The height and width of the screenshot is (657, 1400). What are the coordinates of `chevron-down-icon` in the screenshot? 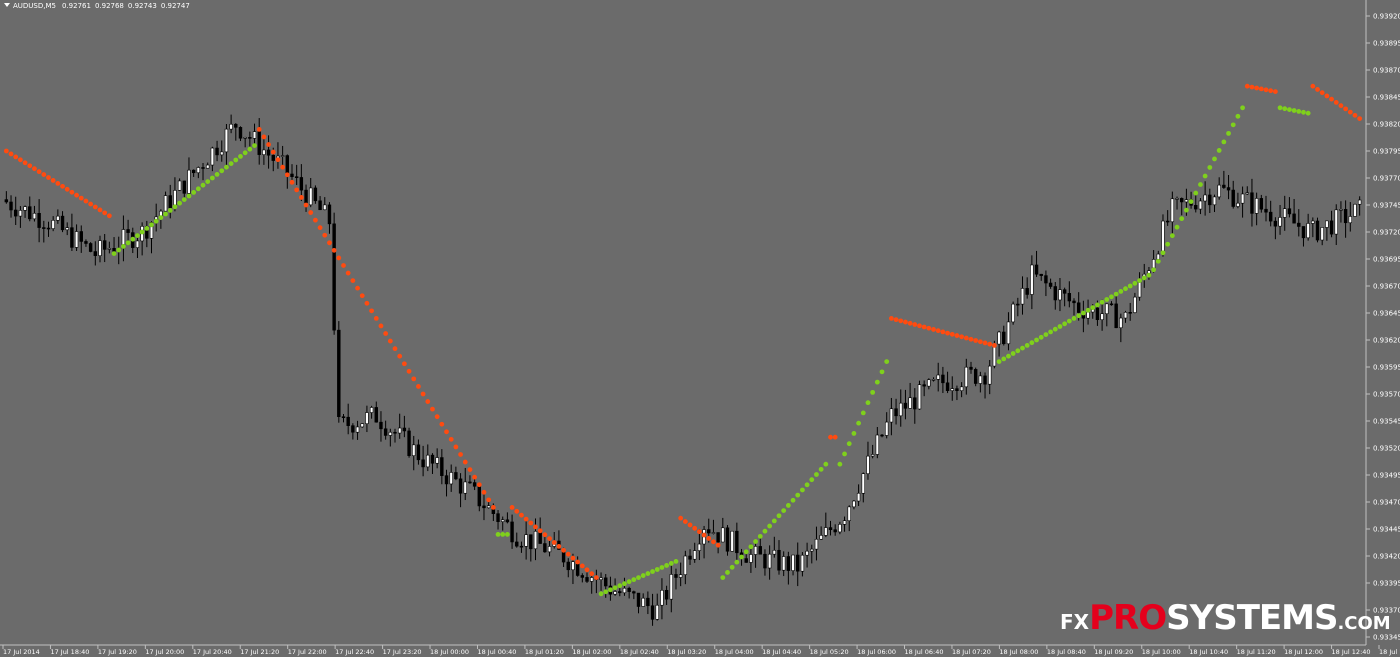 It's located at (7, 5).